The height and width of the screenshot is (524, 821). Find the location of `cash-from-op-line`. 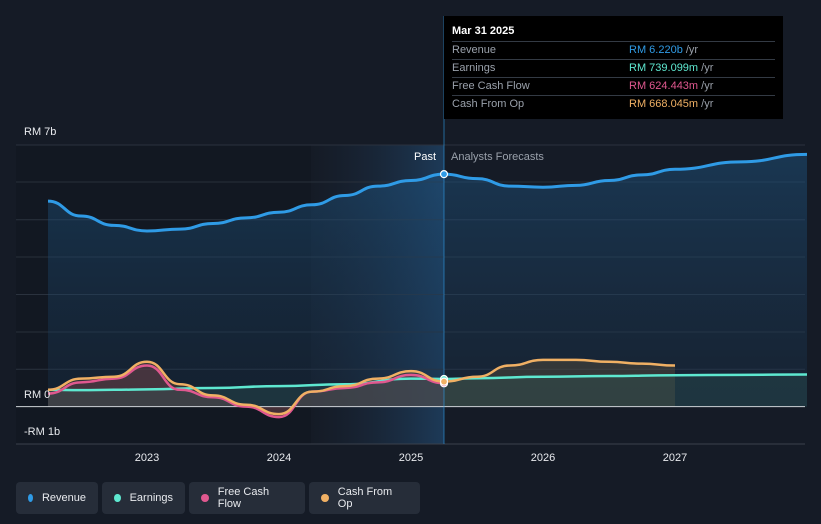

cash-from-op-line is located at coordinates (361, 387).